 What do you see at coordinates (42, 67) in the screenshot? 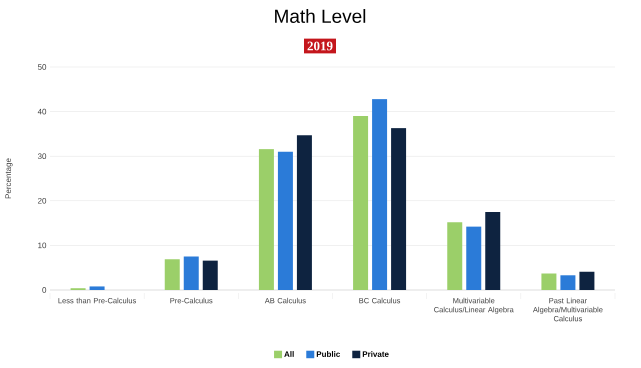
I see `y-tick-label: 50` at bounding box center [42, 67].